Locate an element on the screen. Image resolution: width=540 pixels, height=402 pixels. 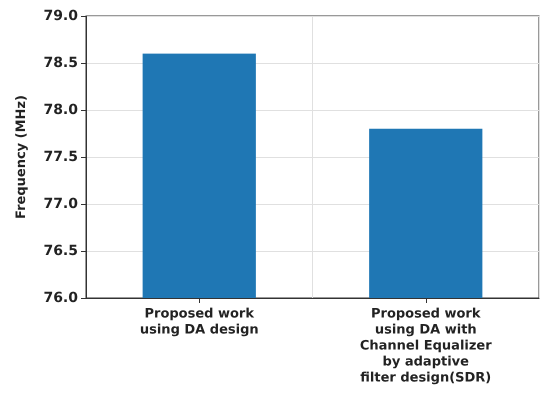
y-tick-label: 78.5 is located at coordinates (60, 63).